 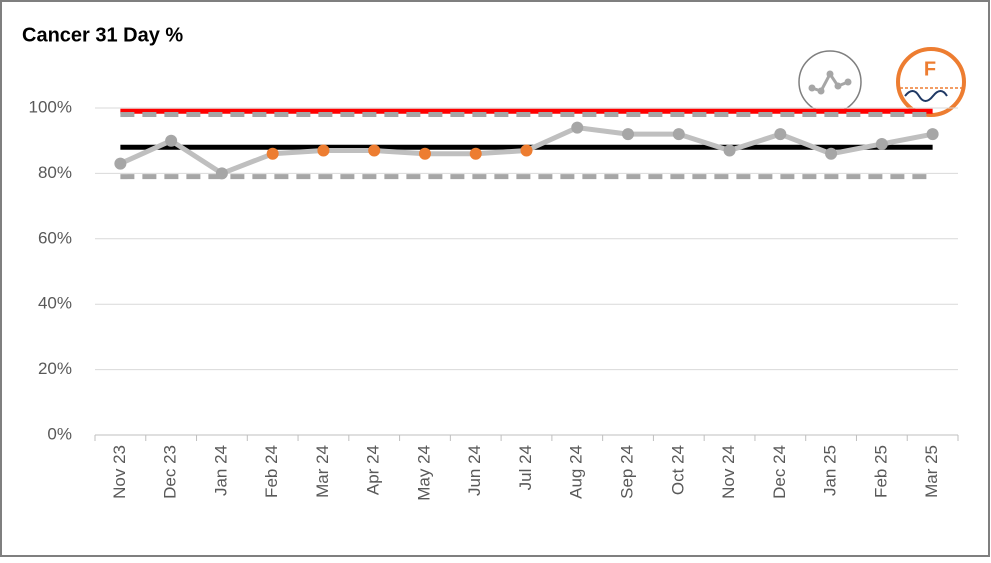 I want to click on x-tick-label: Jul 24, so click(x=525, y=467).